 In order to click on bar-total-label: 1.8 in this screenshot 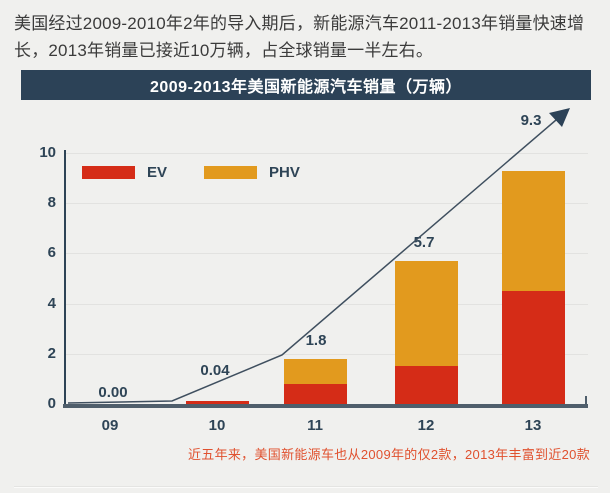, I will do `click(316, 340)`.